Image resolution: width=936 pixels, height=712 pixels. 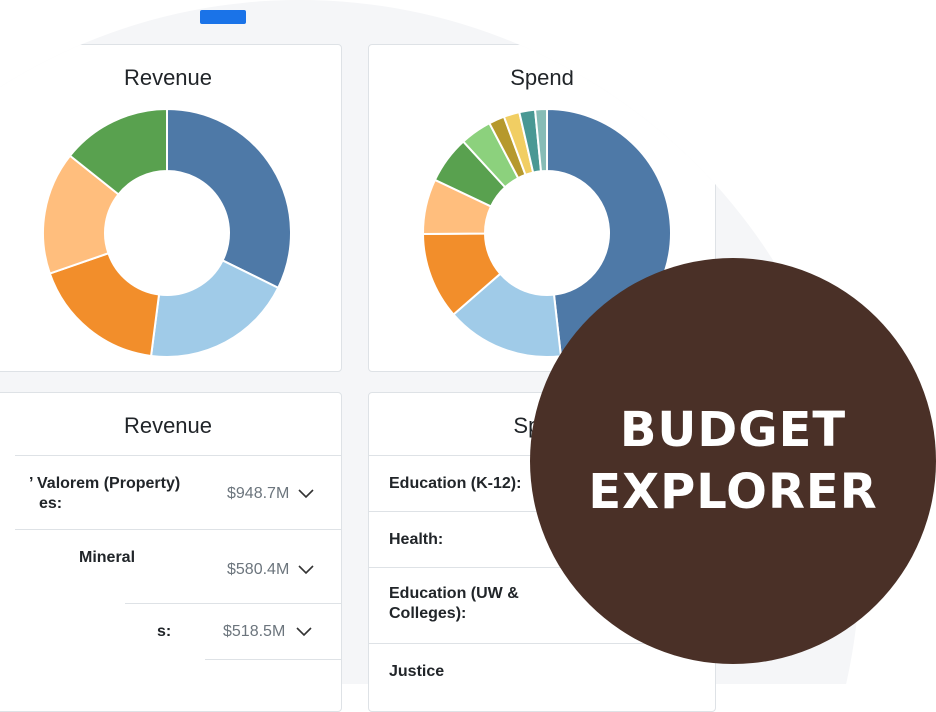 I want to click on revenue-row-property-taxes: ’ Valorem (Property) es: $948.7M, so click(x=178, y=492).